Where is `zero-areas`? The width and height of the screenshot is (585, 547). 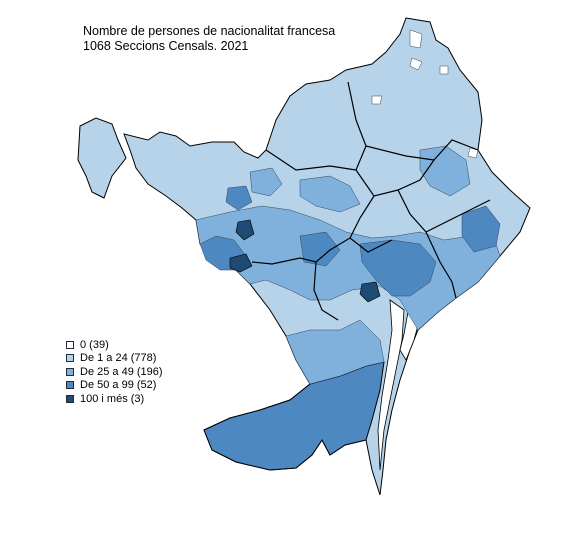 zero-areas is located at coordinates (425, 94).